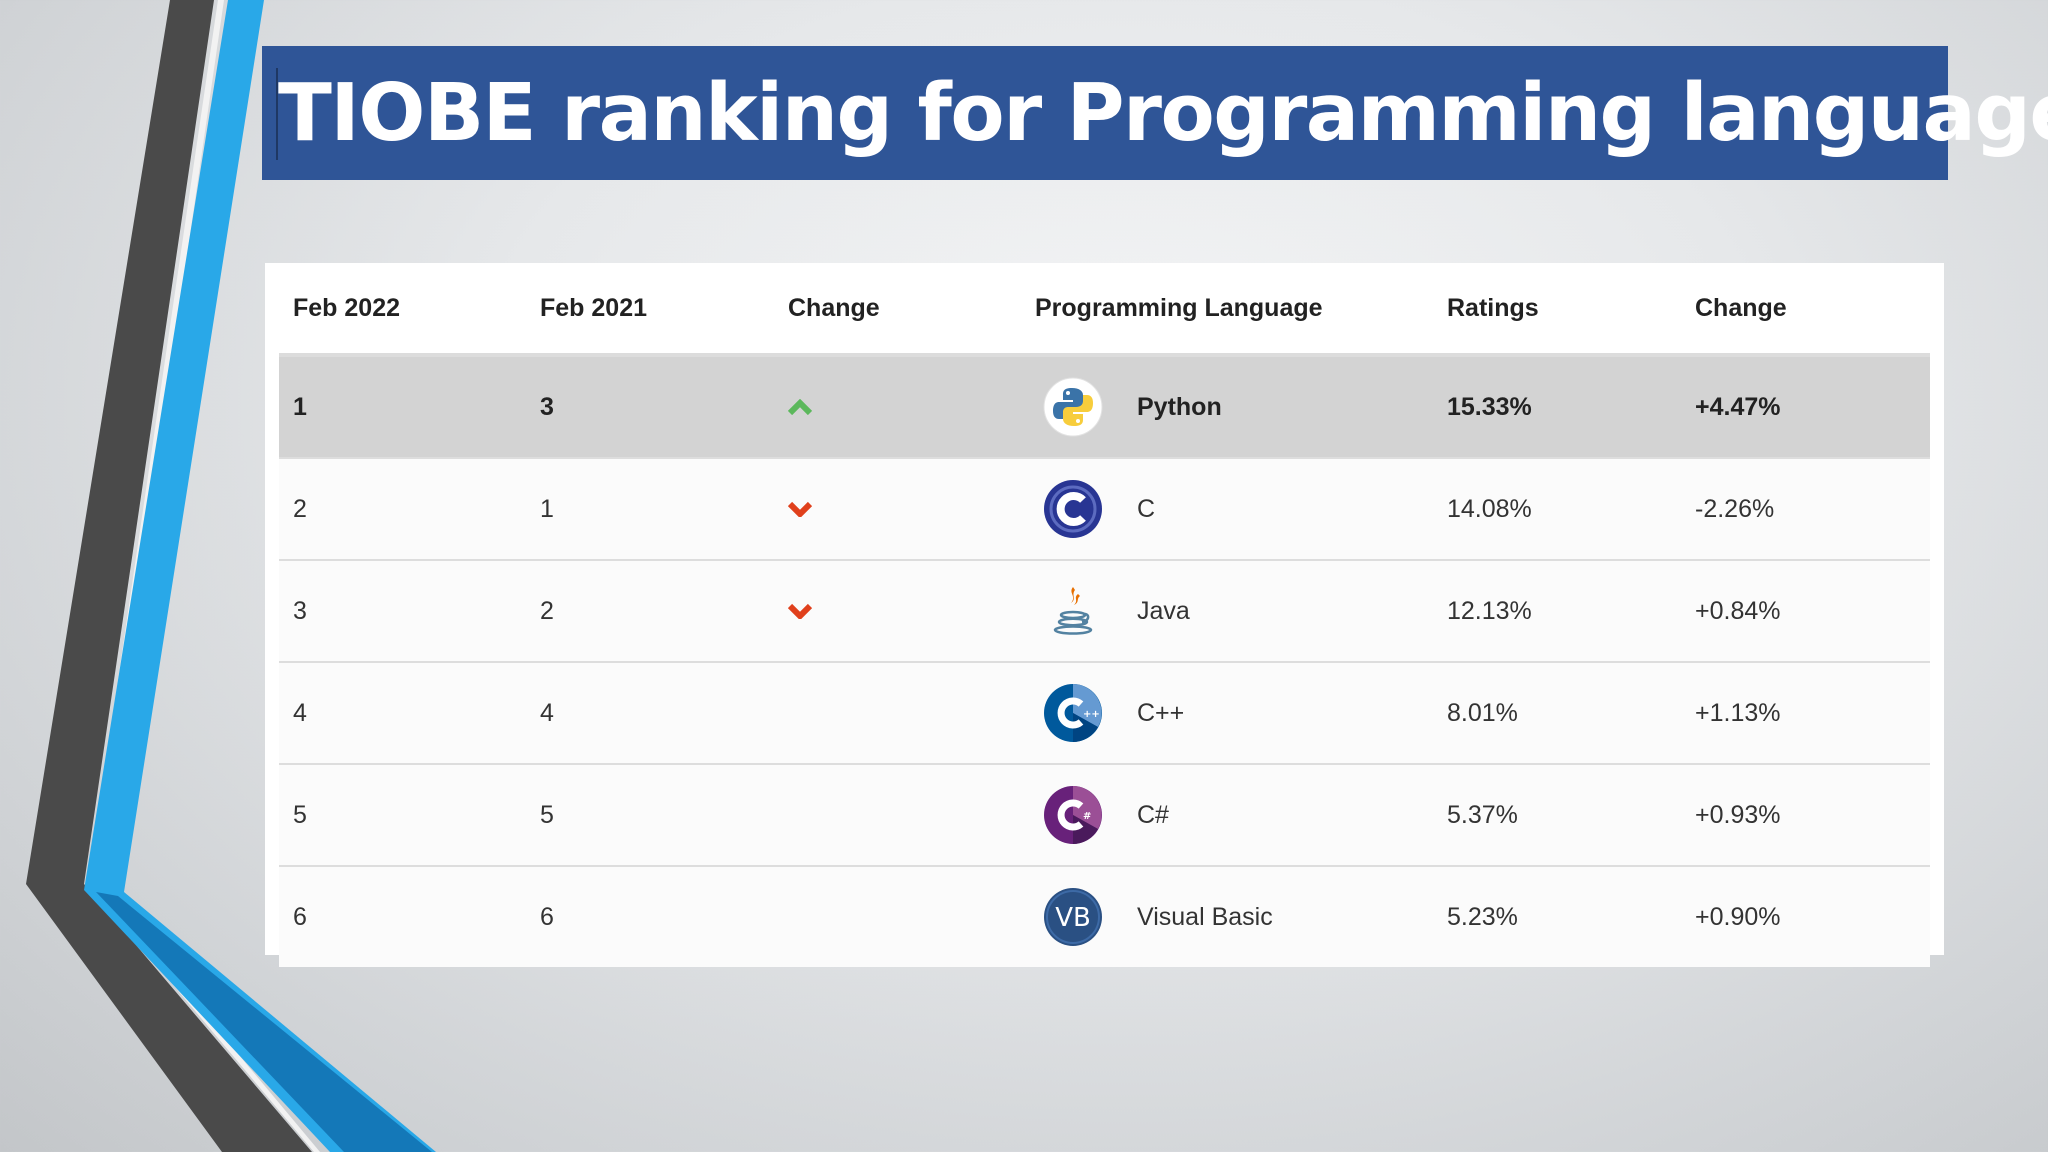 The height and width of the screenshot is (1152, 2048). What do you see at coordinates (1104, 509) in the screenshot?
I see `table-row: 2 1 C 14` at bounding box center [1104, 509].